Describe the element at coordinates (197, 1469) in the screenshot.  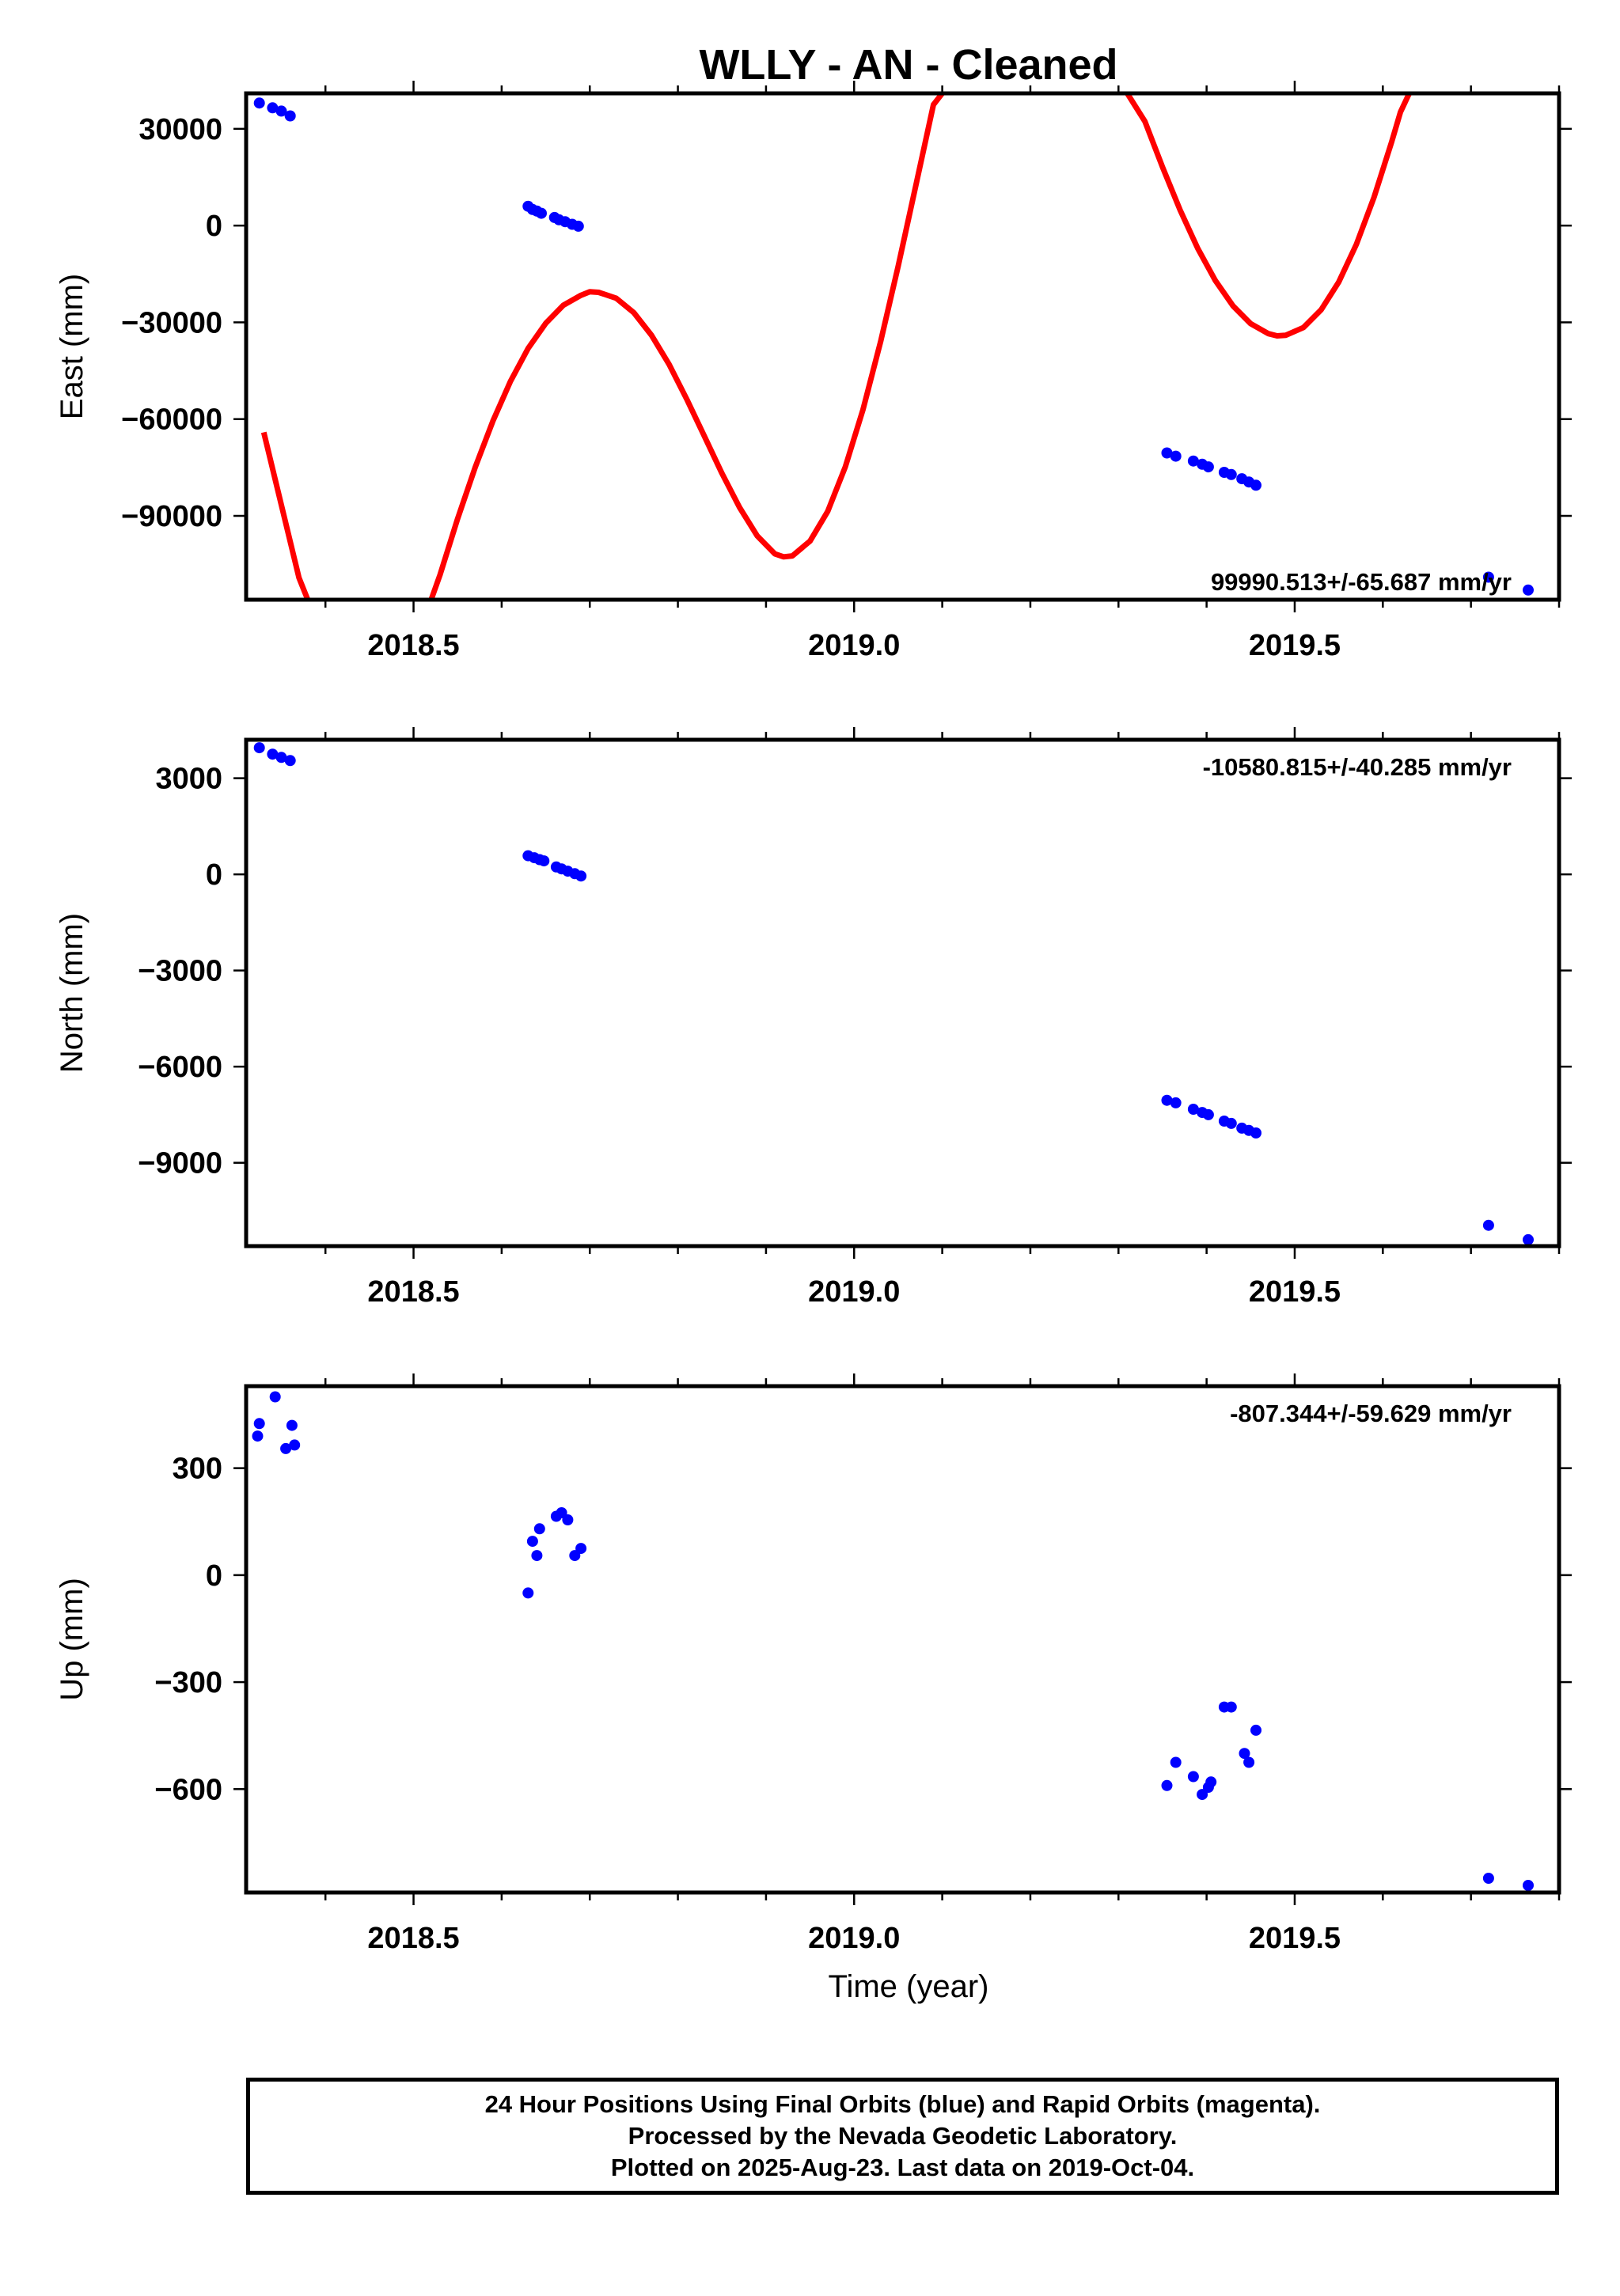
I see `y-tick-label: 300` at that location.